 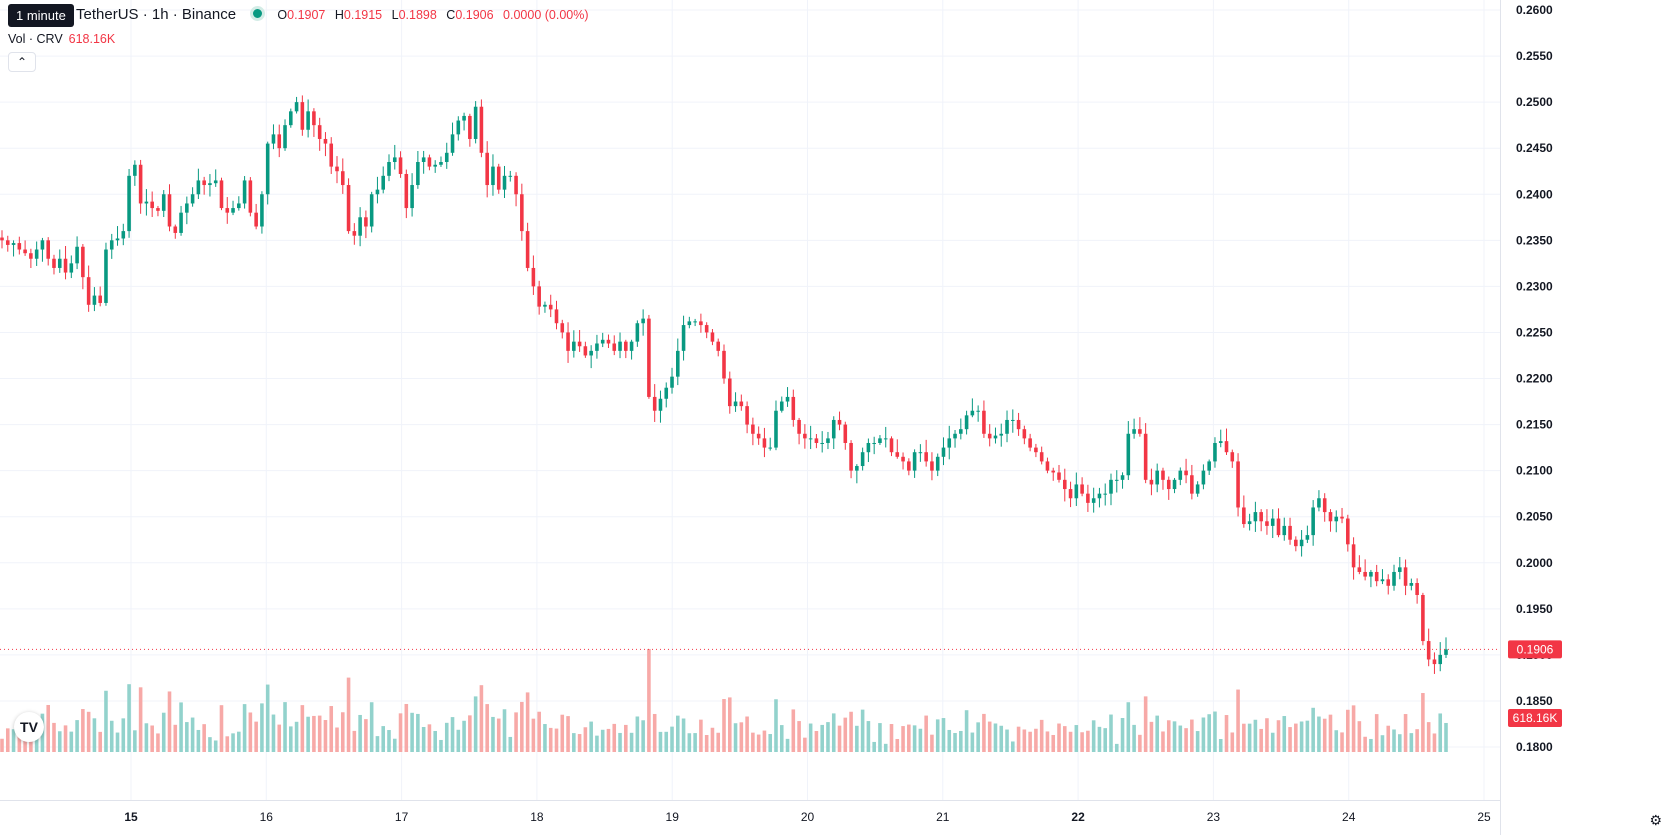 What do you see at coordinates (1534, 517) in the screenshot?
I see `price-tick-label: 0.2050` at bounding box center [1534, 517].